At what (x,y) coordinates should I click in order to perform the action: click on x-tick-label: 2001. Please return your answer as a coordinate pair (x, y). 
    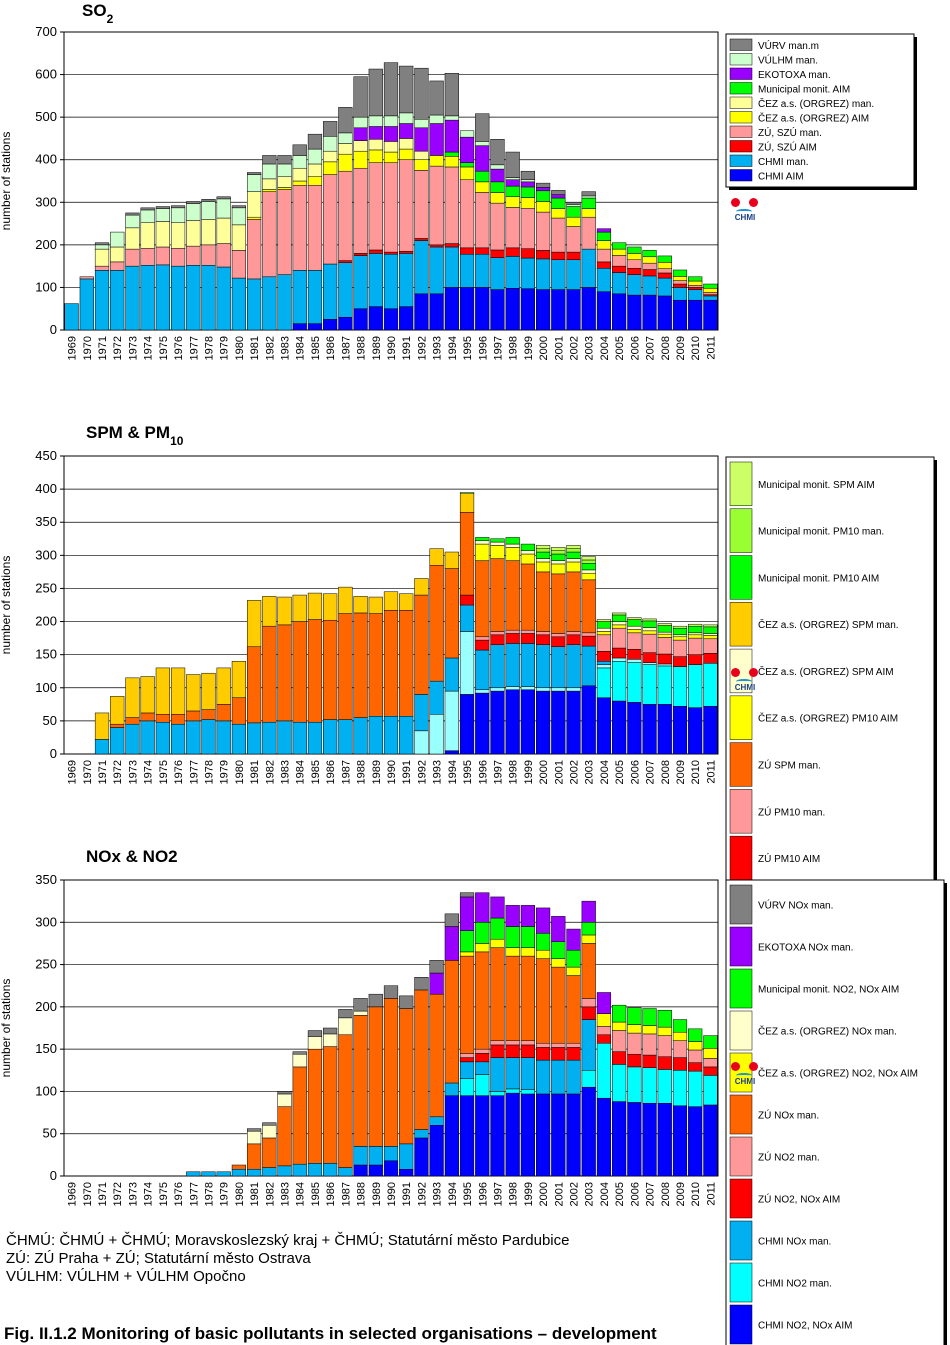
    Looking at the image, I should click on (559, 772).